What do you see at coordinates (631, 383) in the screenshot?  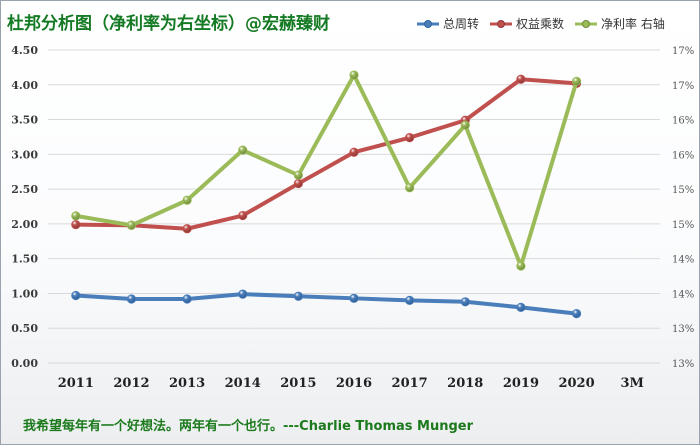 I see `x-tick-label: 3M` at bounding box center [631, 383].